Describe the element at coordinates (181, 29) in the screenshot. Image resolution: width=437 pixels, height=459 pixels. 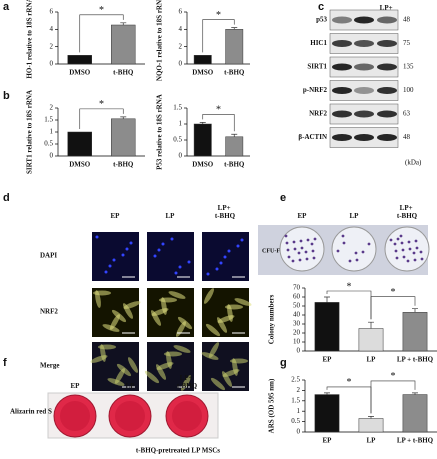
I see `y-tick-label: 4` at that location.